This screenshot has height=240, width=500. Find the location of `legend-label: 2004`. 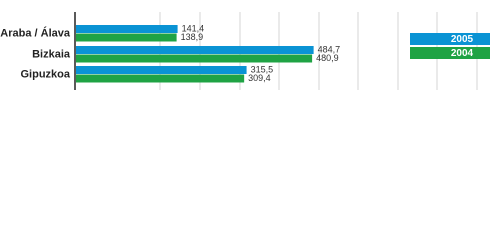

legend-label: 2004 is located at coordinates (462, 53).